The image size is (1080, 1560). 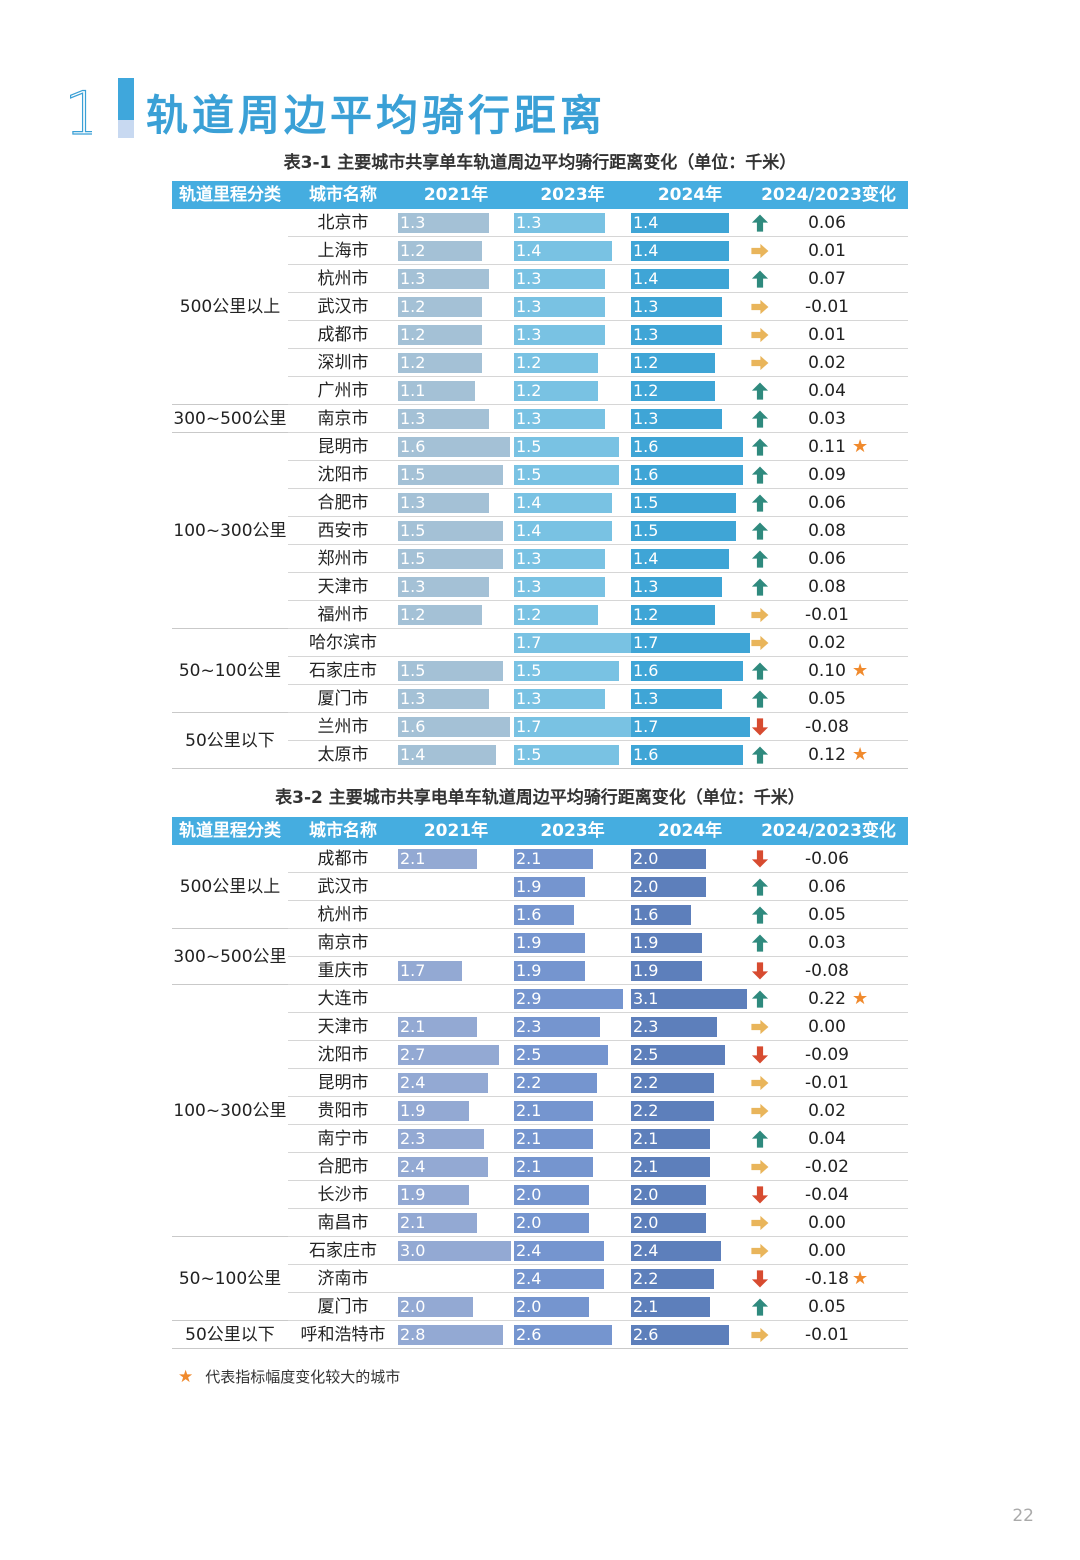 I want to click on city-name: 武汉市, so click(x=343, y=887).